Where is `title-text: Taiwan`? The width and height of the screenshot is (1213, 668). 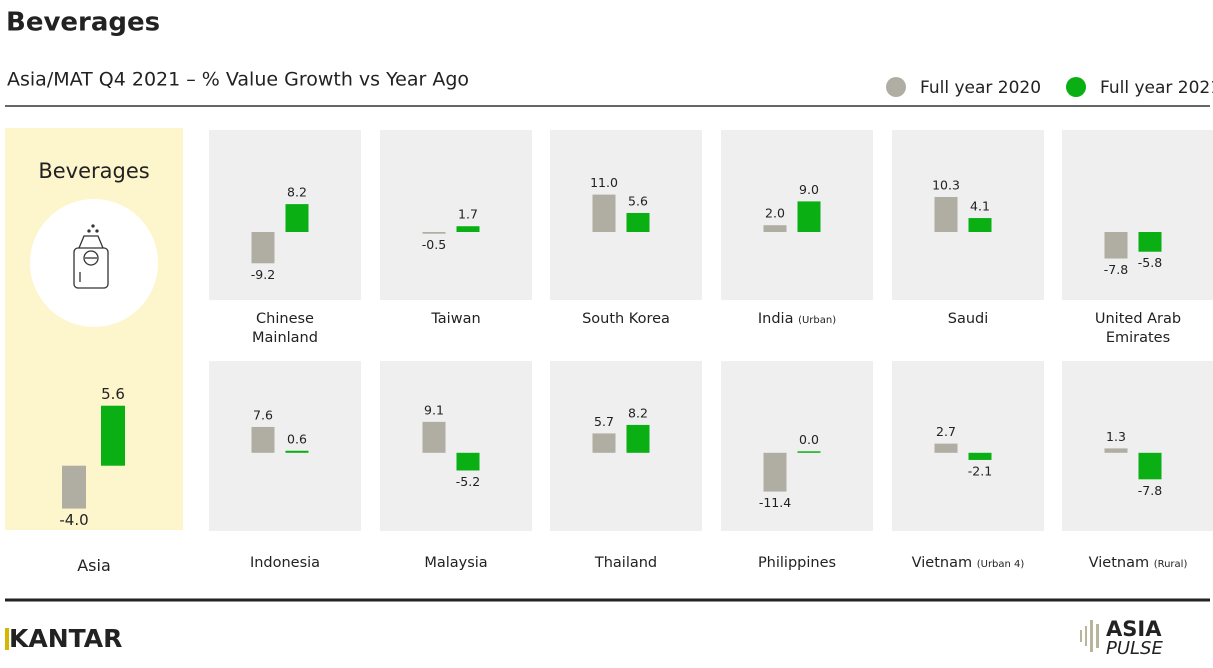
title-text: Taiwan is located at coordinates (456, 319).